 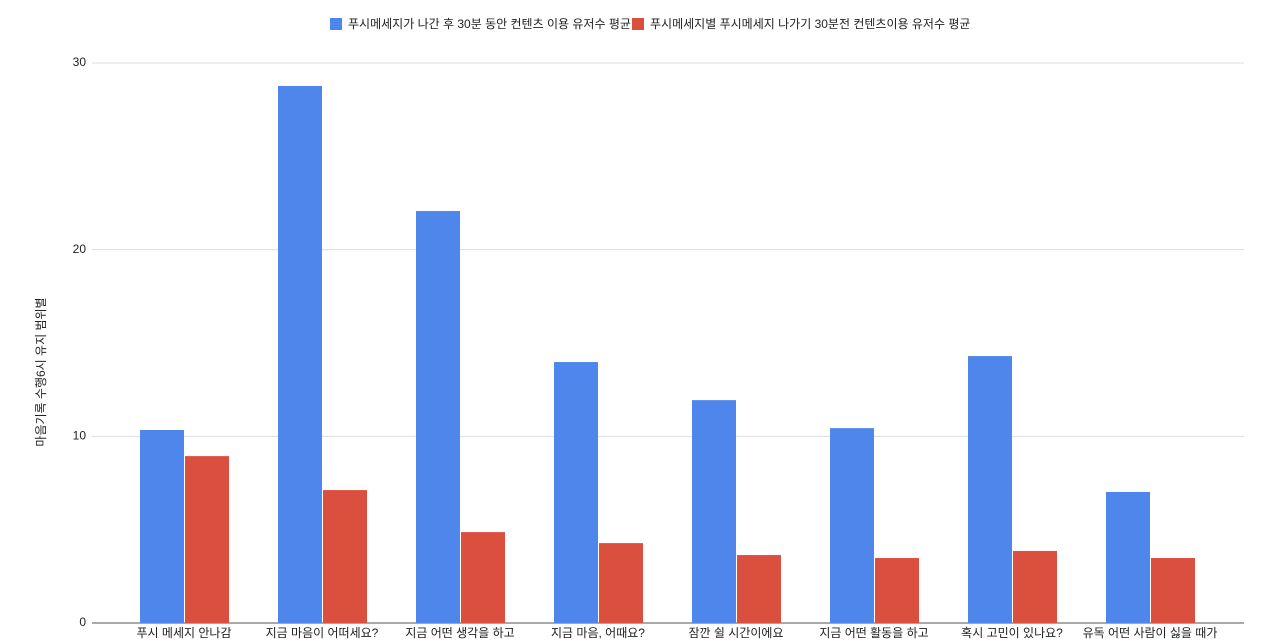 I want to click on y-axis-label: 마음기록 수행6시 유지 범위별, so click(x=40, y=371).